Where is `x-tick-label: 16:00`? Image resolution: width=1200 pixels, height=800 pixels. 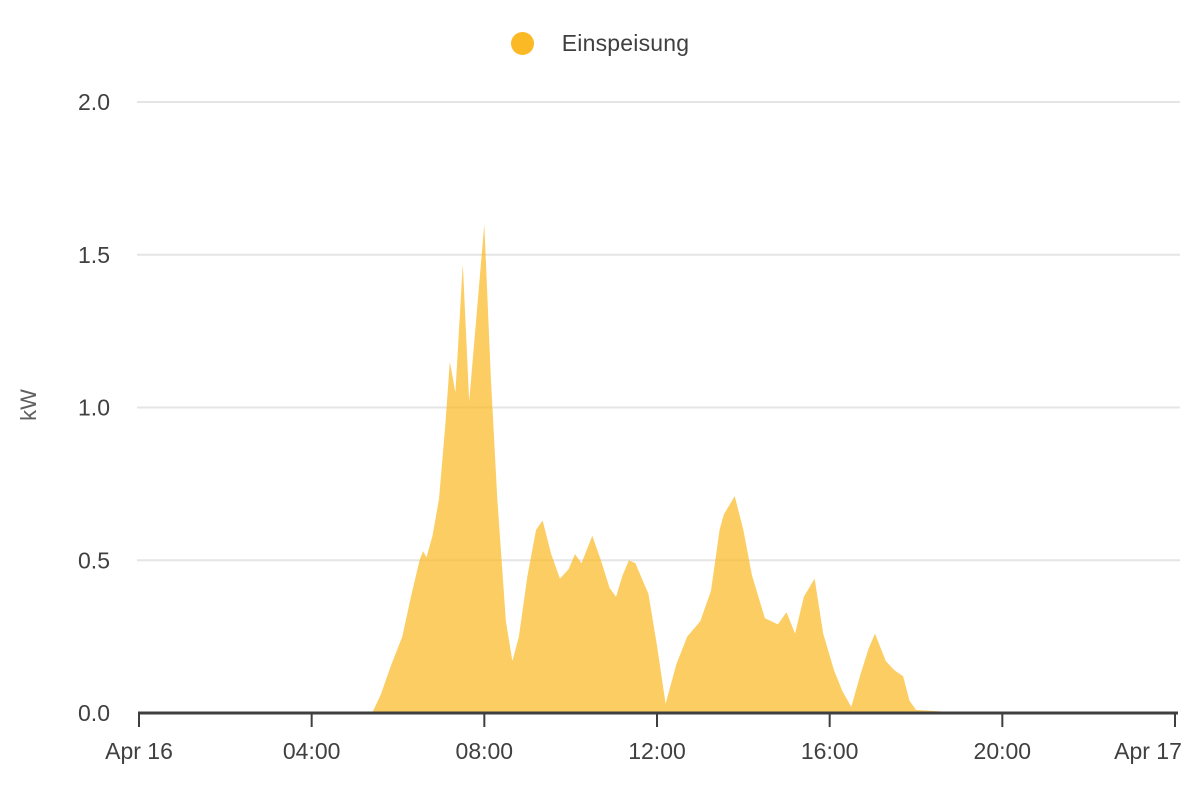
x-tick-label: 16:00 is located at coordinates (830, 751).